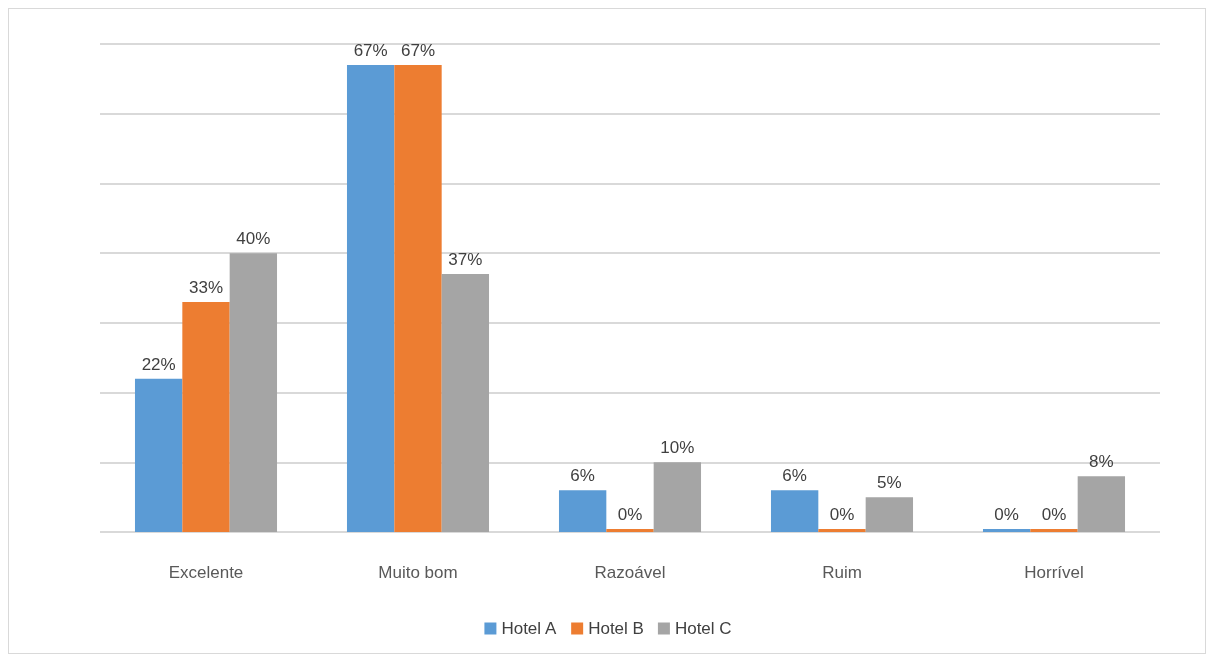  Describe the element at coordinates (1054, 572) in the screenshot. I see `x-tick-label: Horrível` at that location.